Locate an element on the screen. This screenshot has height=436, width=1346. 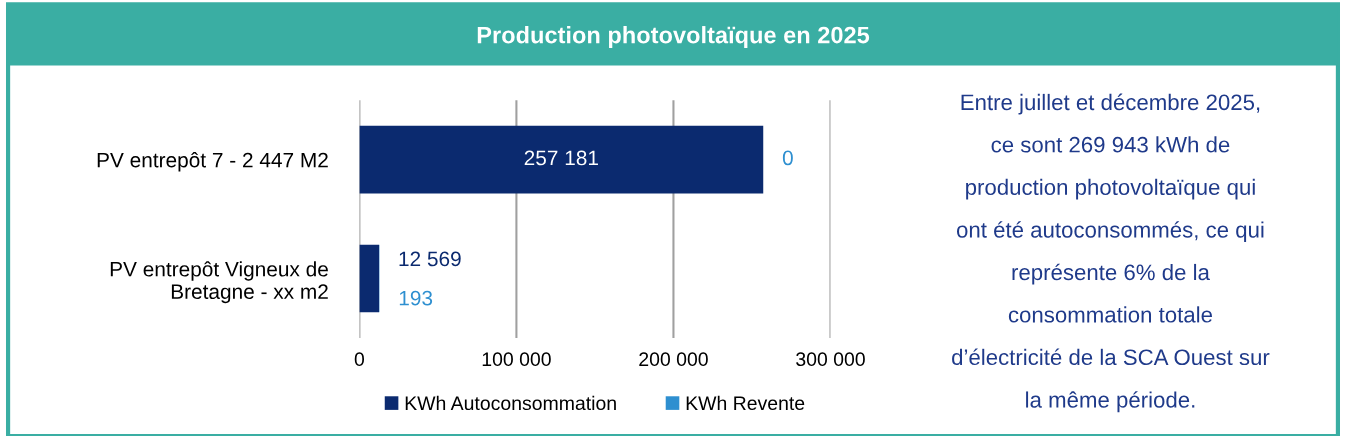
text: représente 6% de la is located at coordinates (1111, 274).